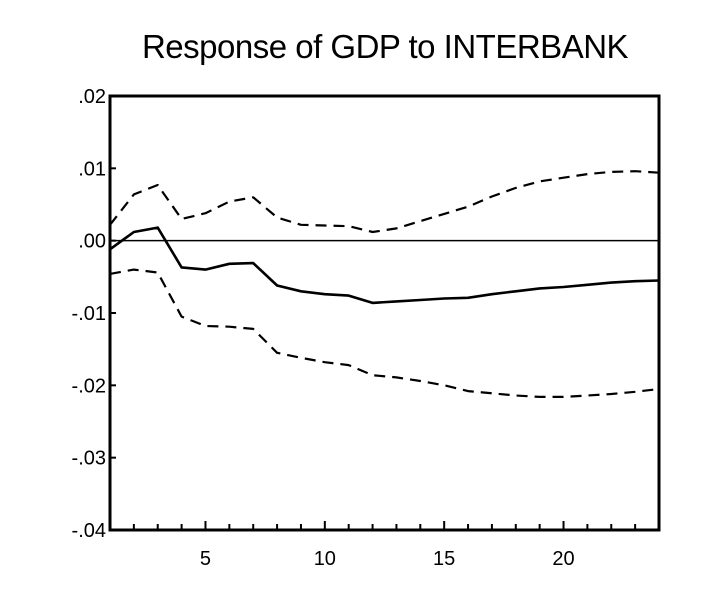  I want to click on upper-band-line, so click(384, 202).